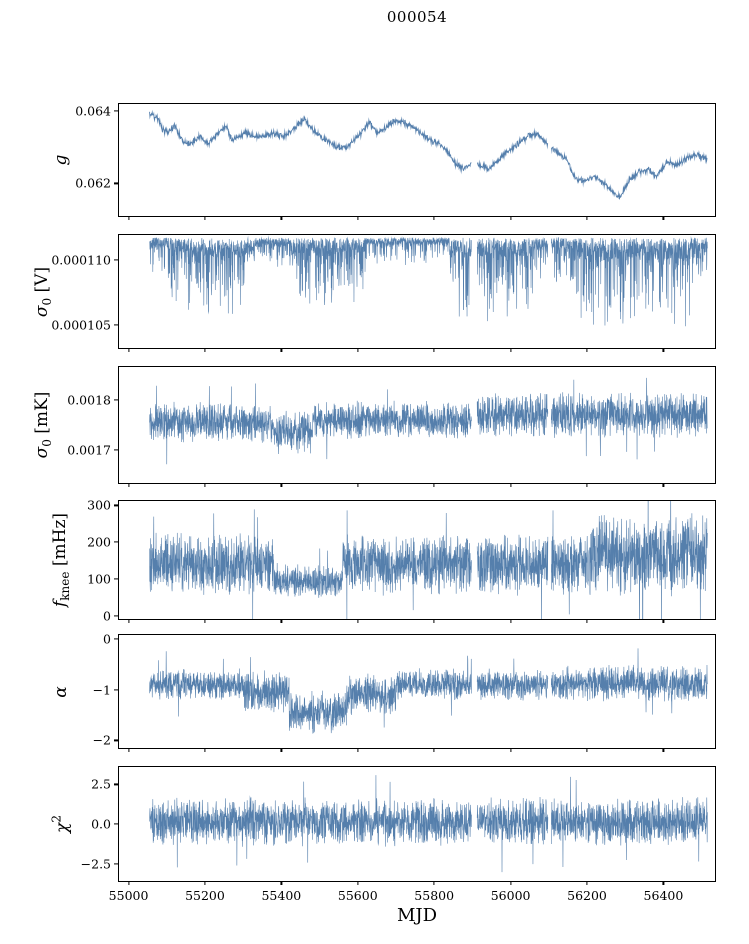 Image resolution: width=749 pixels, height=944 pixels. What do you see at coordinates (81, 260) in the screenshot?
I see `y-tick-label: 0.000110` at bounding box center [81, 260].